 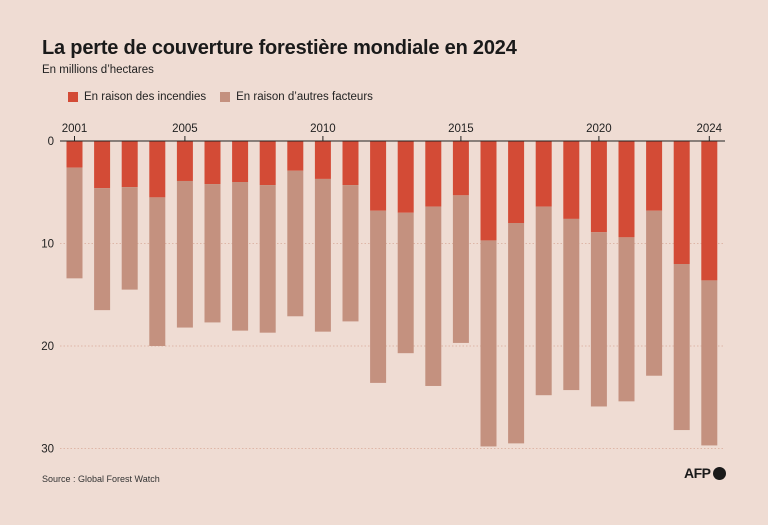 What do you see at coordinates (323, 129) in the screenshot?
I see `x-tick-label: 2010` at bounding box center [323, 129].